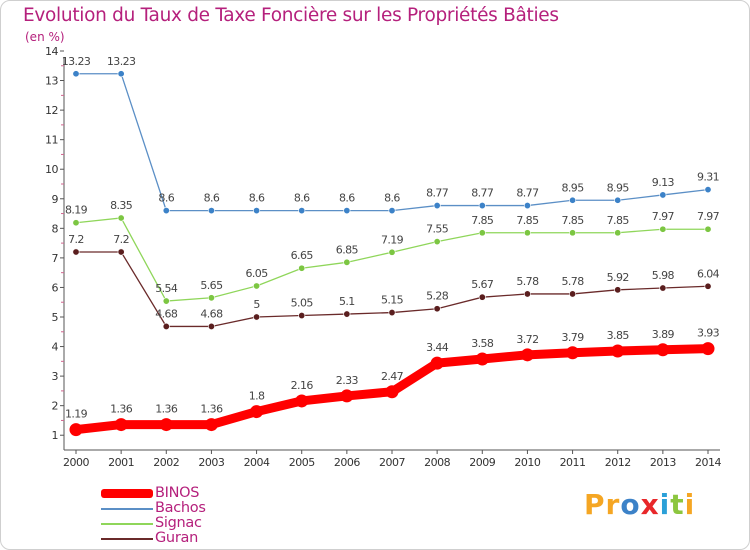 This screenshot has height=550, width=750. What do you see at coordinates (437, 229) in the screenshot?
I see `data-label-signac: 7.55` at bounding box center [437, 229].